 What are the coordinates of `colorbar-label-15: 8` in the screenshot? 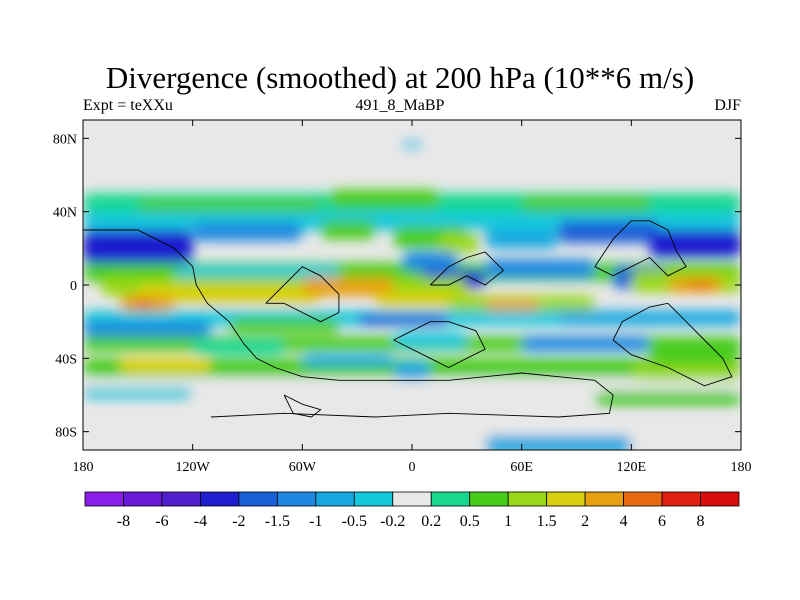 It's located at (701, 521).